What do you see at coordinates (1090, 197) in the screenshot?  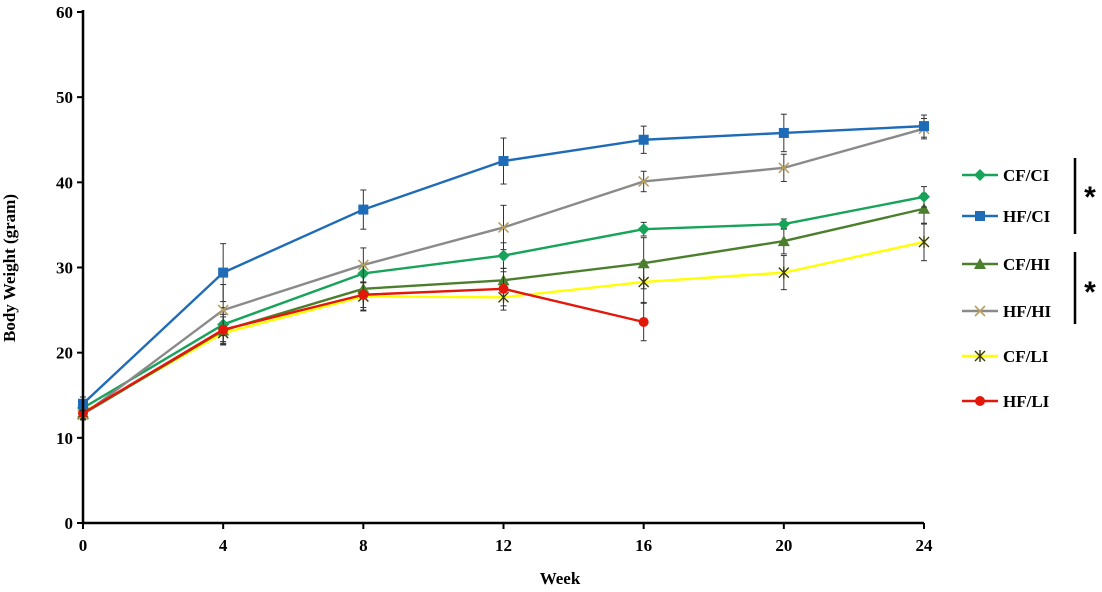 I see `significance-star-1: *` at bounding box center [1090, 197].